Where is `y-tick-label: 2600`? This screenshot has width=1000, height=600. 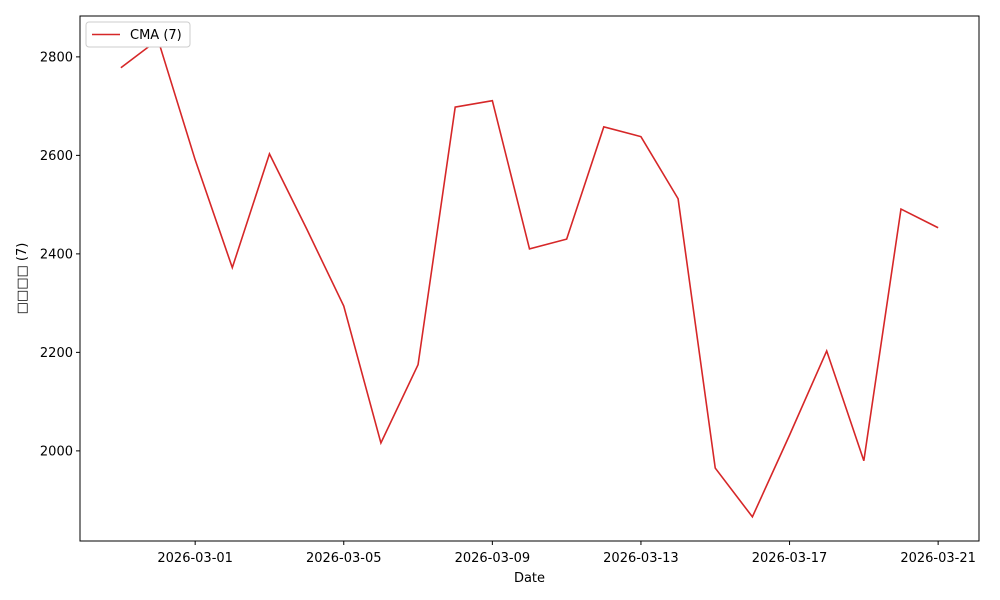 y-tick-label: 2600 is located at coordinates (56, 156).